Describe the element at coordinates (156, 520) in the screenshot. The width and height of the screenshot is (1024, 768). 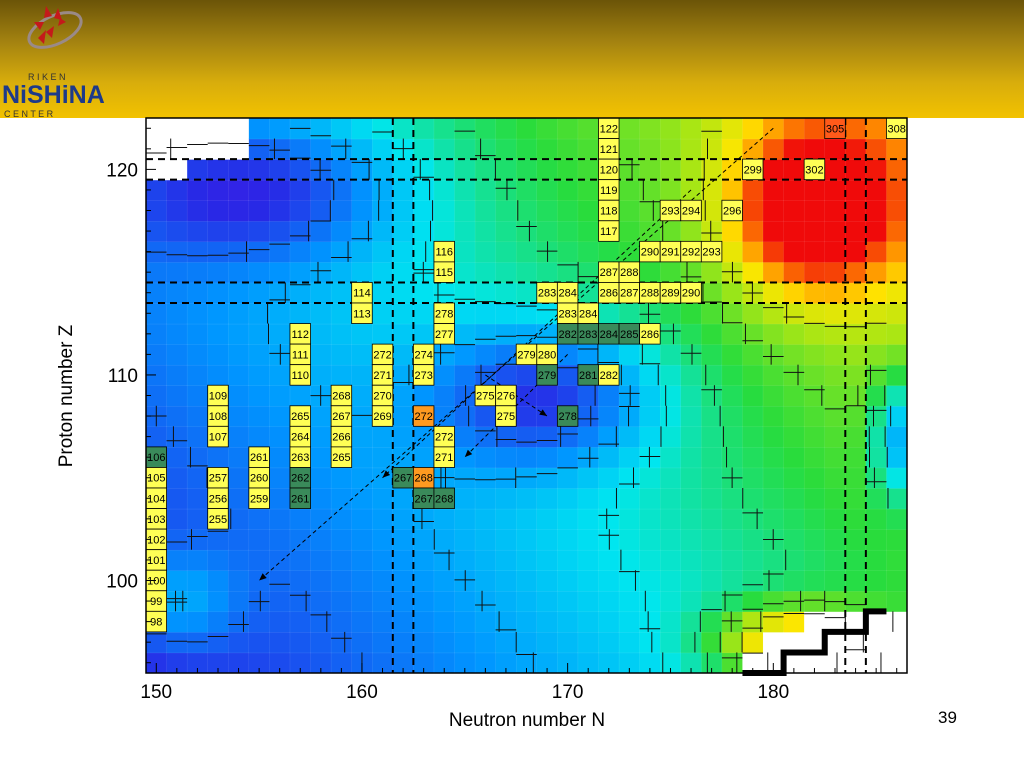
I see `nucleus-label: 103` at that location.